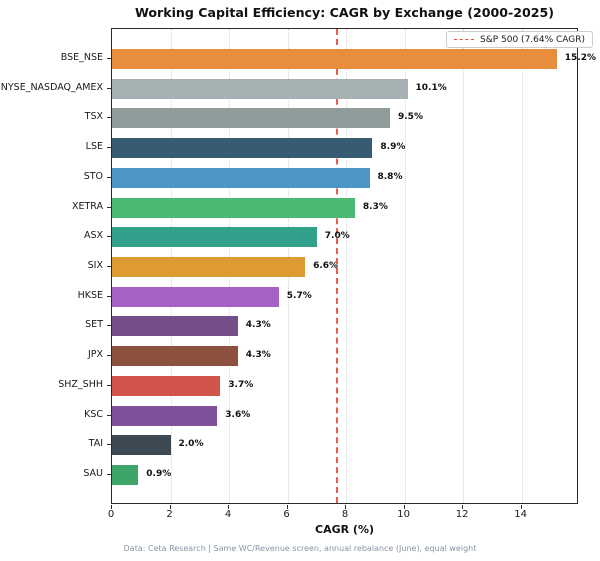 The image size is (600, 561). Describe the element at coordinates (431, 87) in the screenshot. I see `bar-value-label: 10.1%` at that location.